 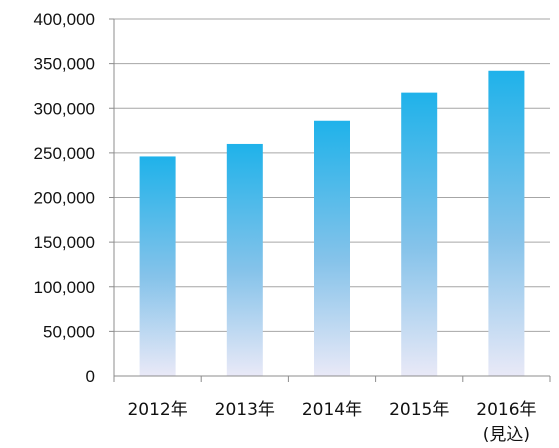 I want to click on x-tick-label: 2012年, so click(x=157, y=410).